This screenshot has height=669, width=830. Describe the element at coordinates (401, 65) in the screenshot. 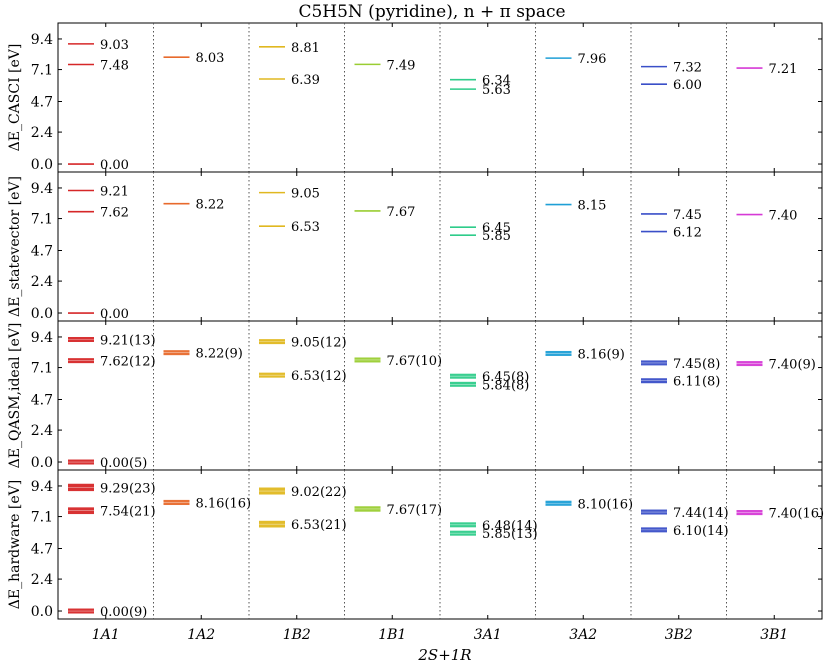

I see `level-value-label: 7.49` at that location.